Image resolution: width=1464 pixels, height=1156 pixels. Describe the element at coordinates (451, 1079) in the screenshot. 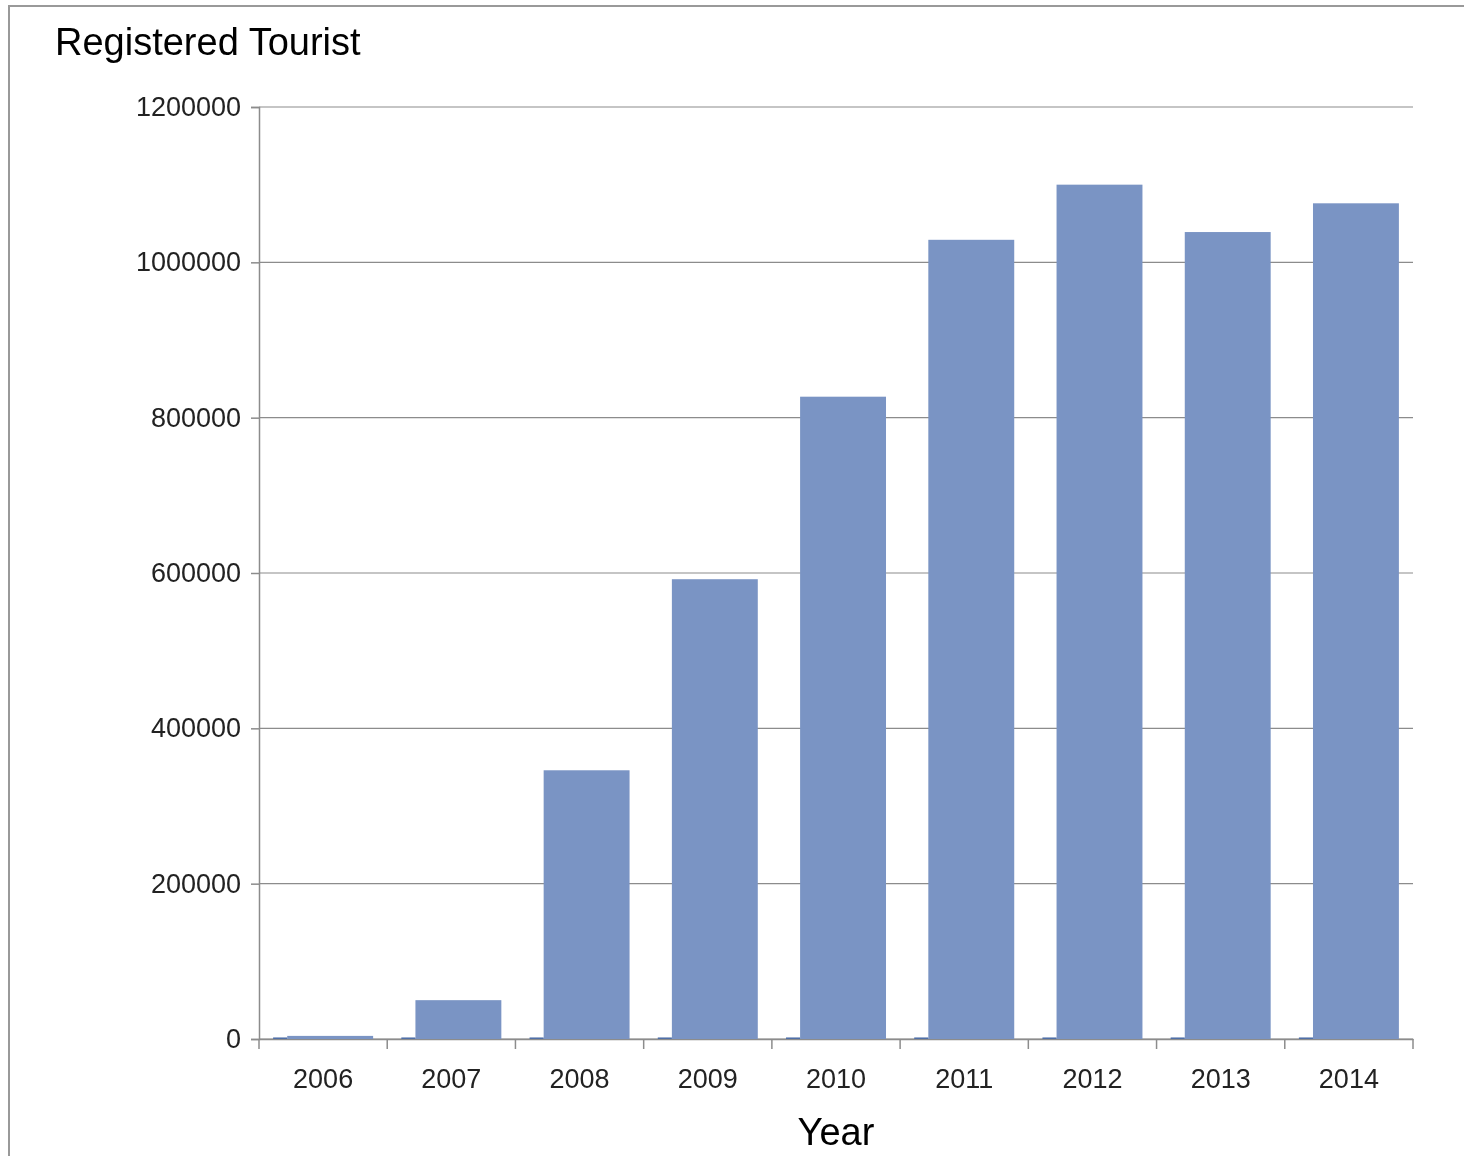

I see `x-tick-label: 2007` at that location.